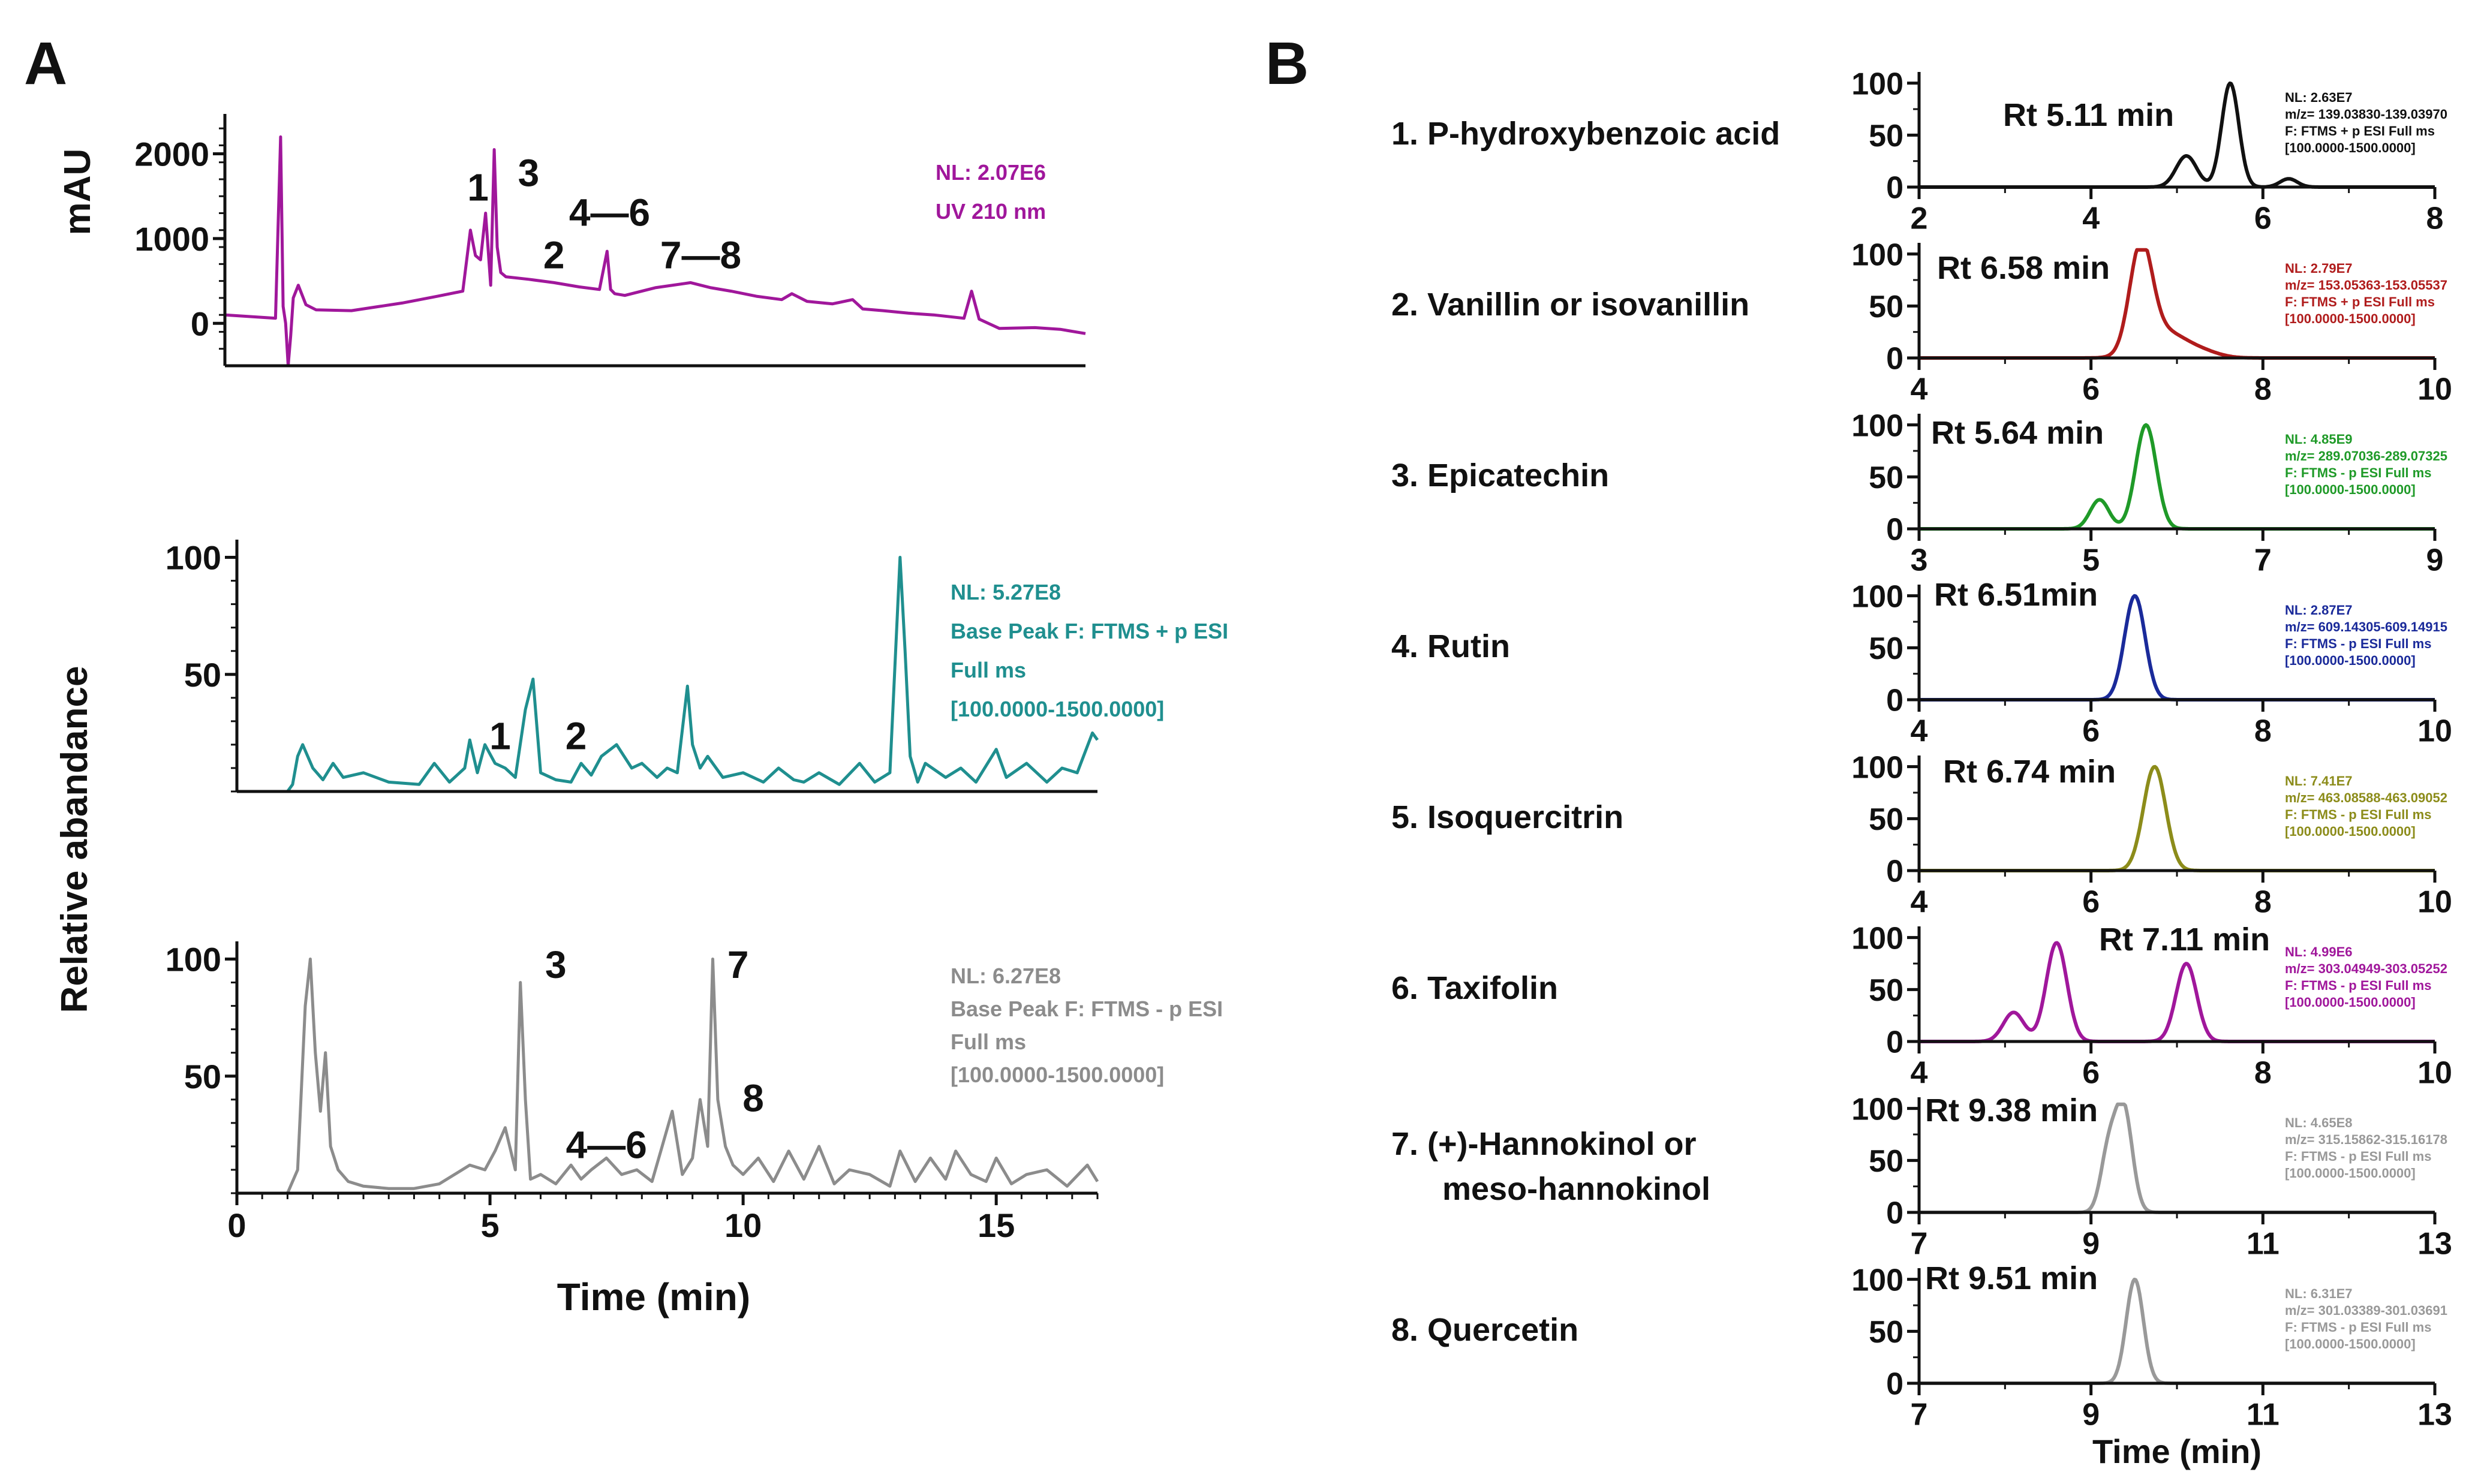 The height and width of the screenshot is (1484, 2487). I want to click on annotation-B4: NL: 2.87E7, so click(2319, 610).